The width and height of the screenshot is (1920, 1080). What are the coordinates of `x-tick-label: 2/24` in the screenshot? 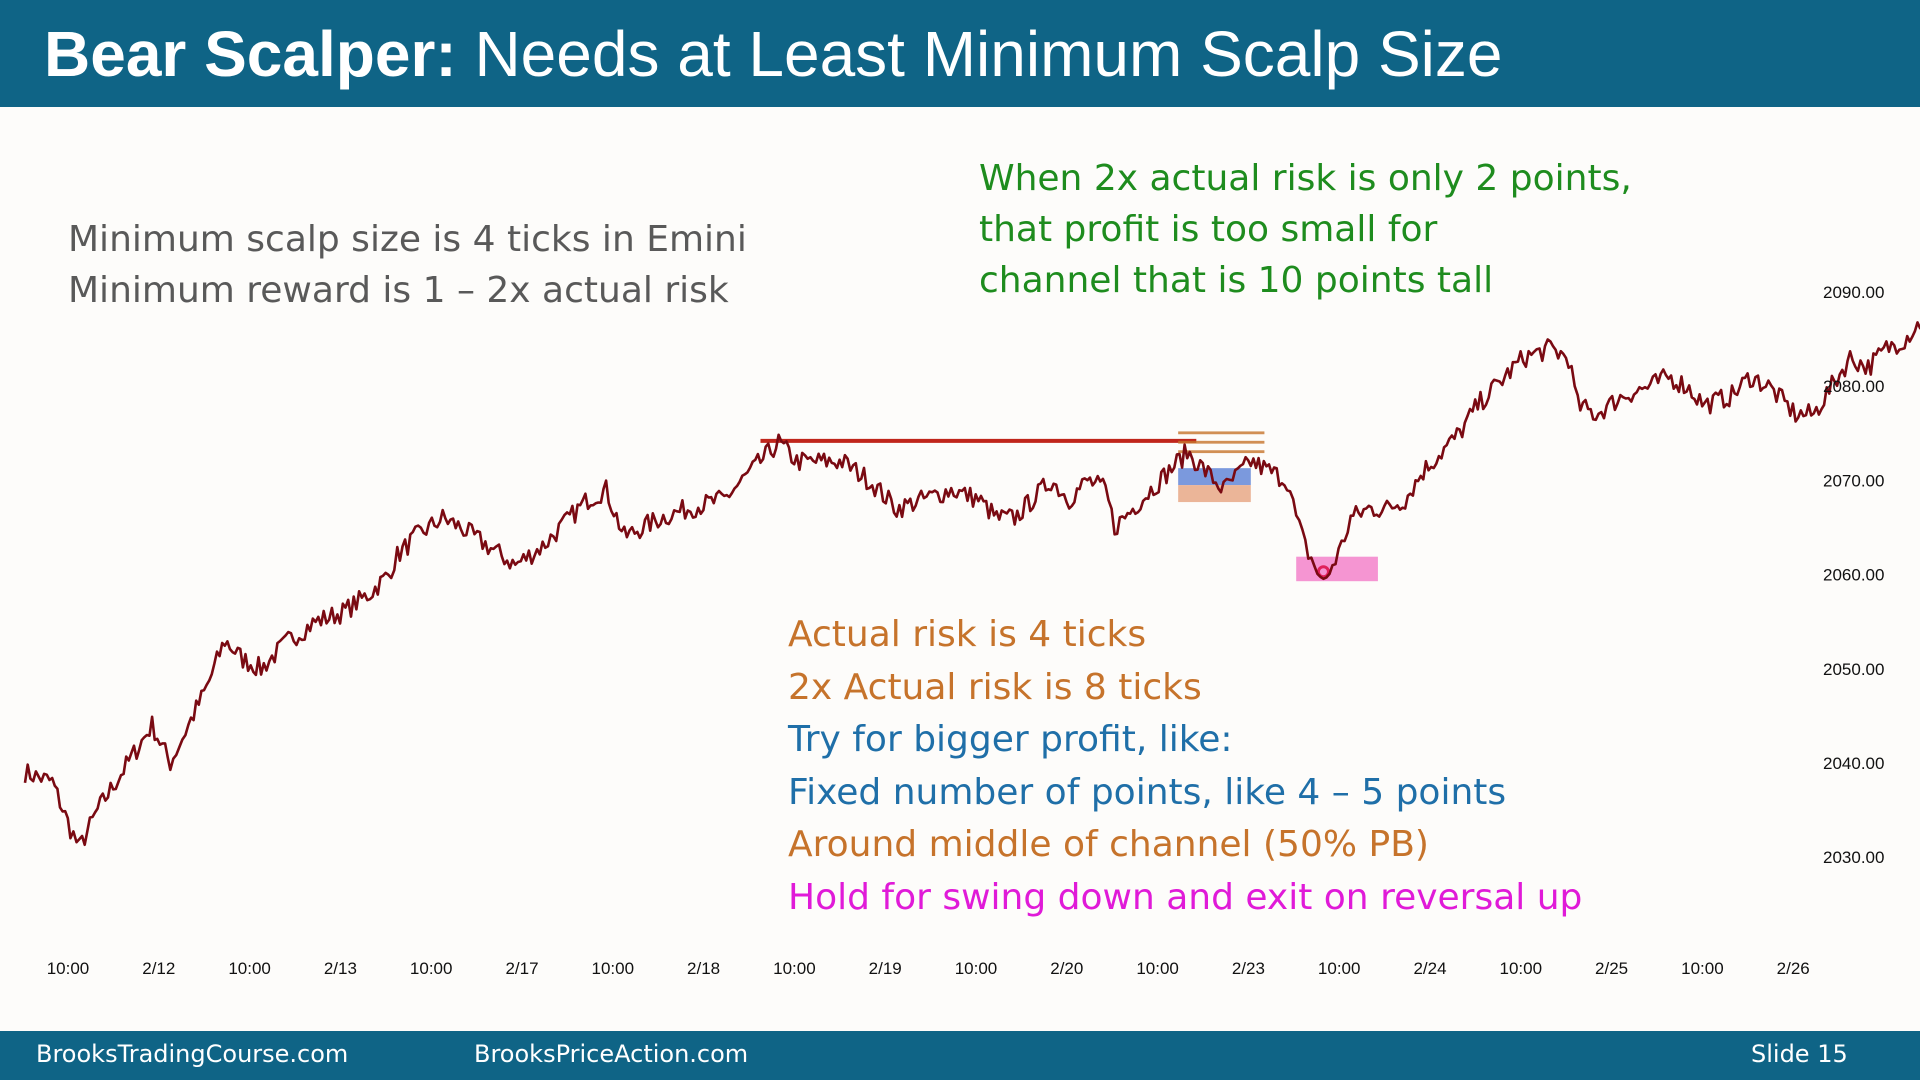 It's located at (1429, 968).